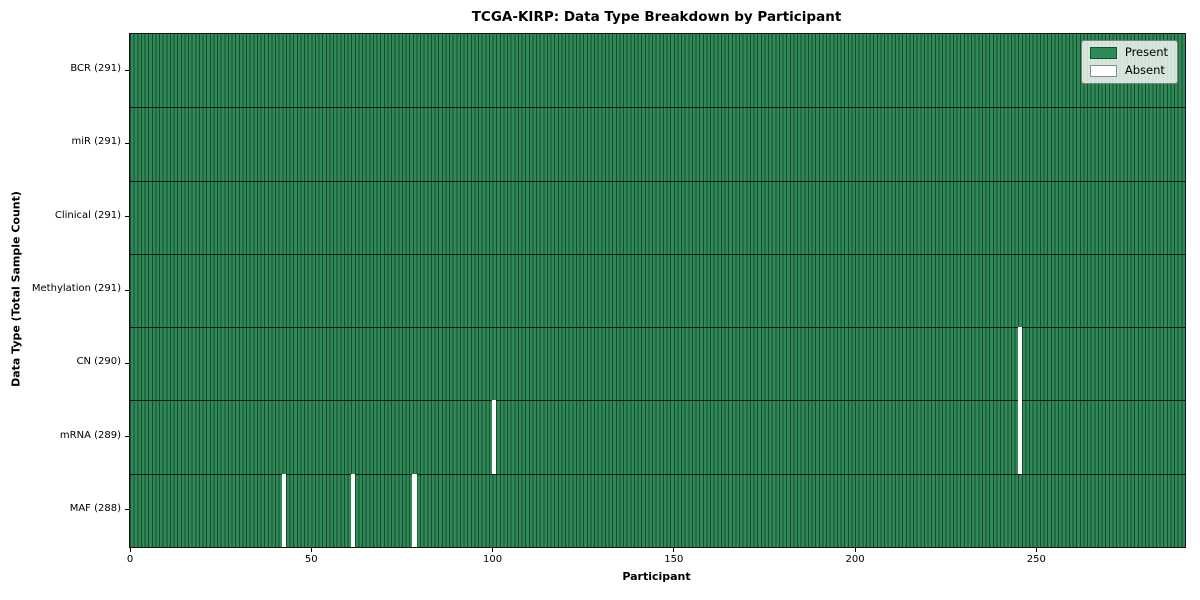 The image size is (1200, 600). Describe the element at coordinates (130, 559) in the screenshot. I see `x-tick-label-0: 0` at that location.